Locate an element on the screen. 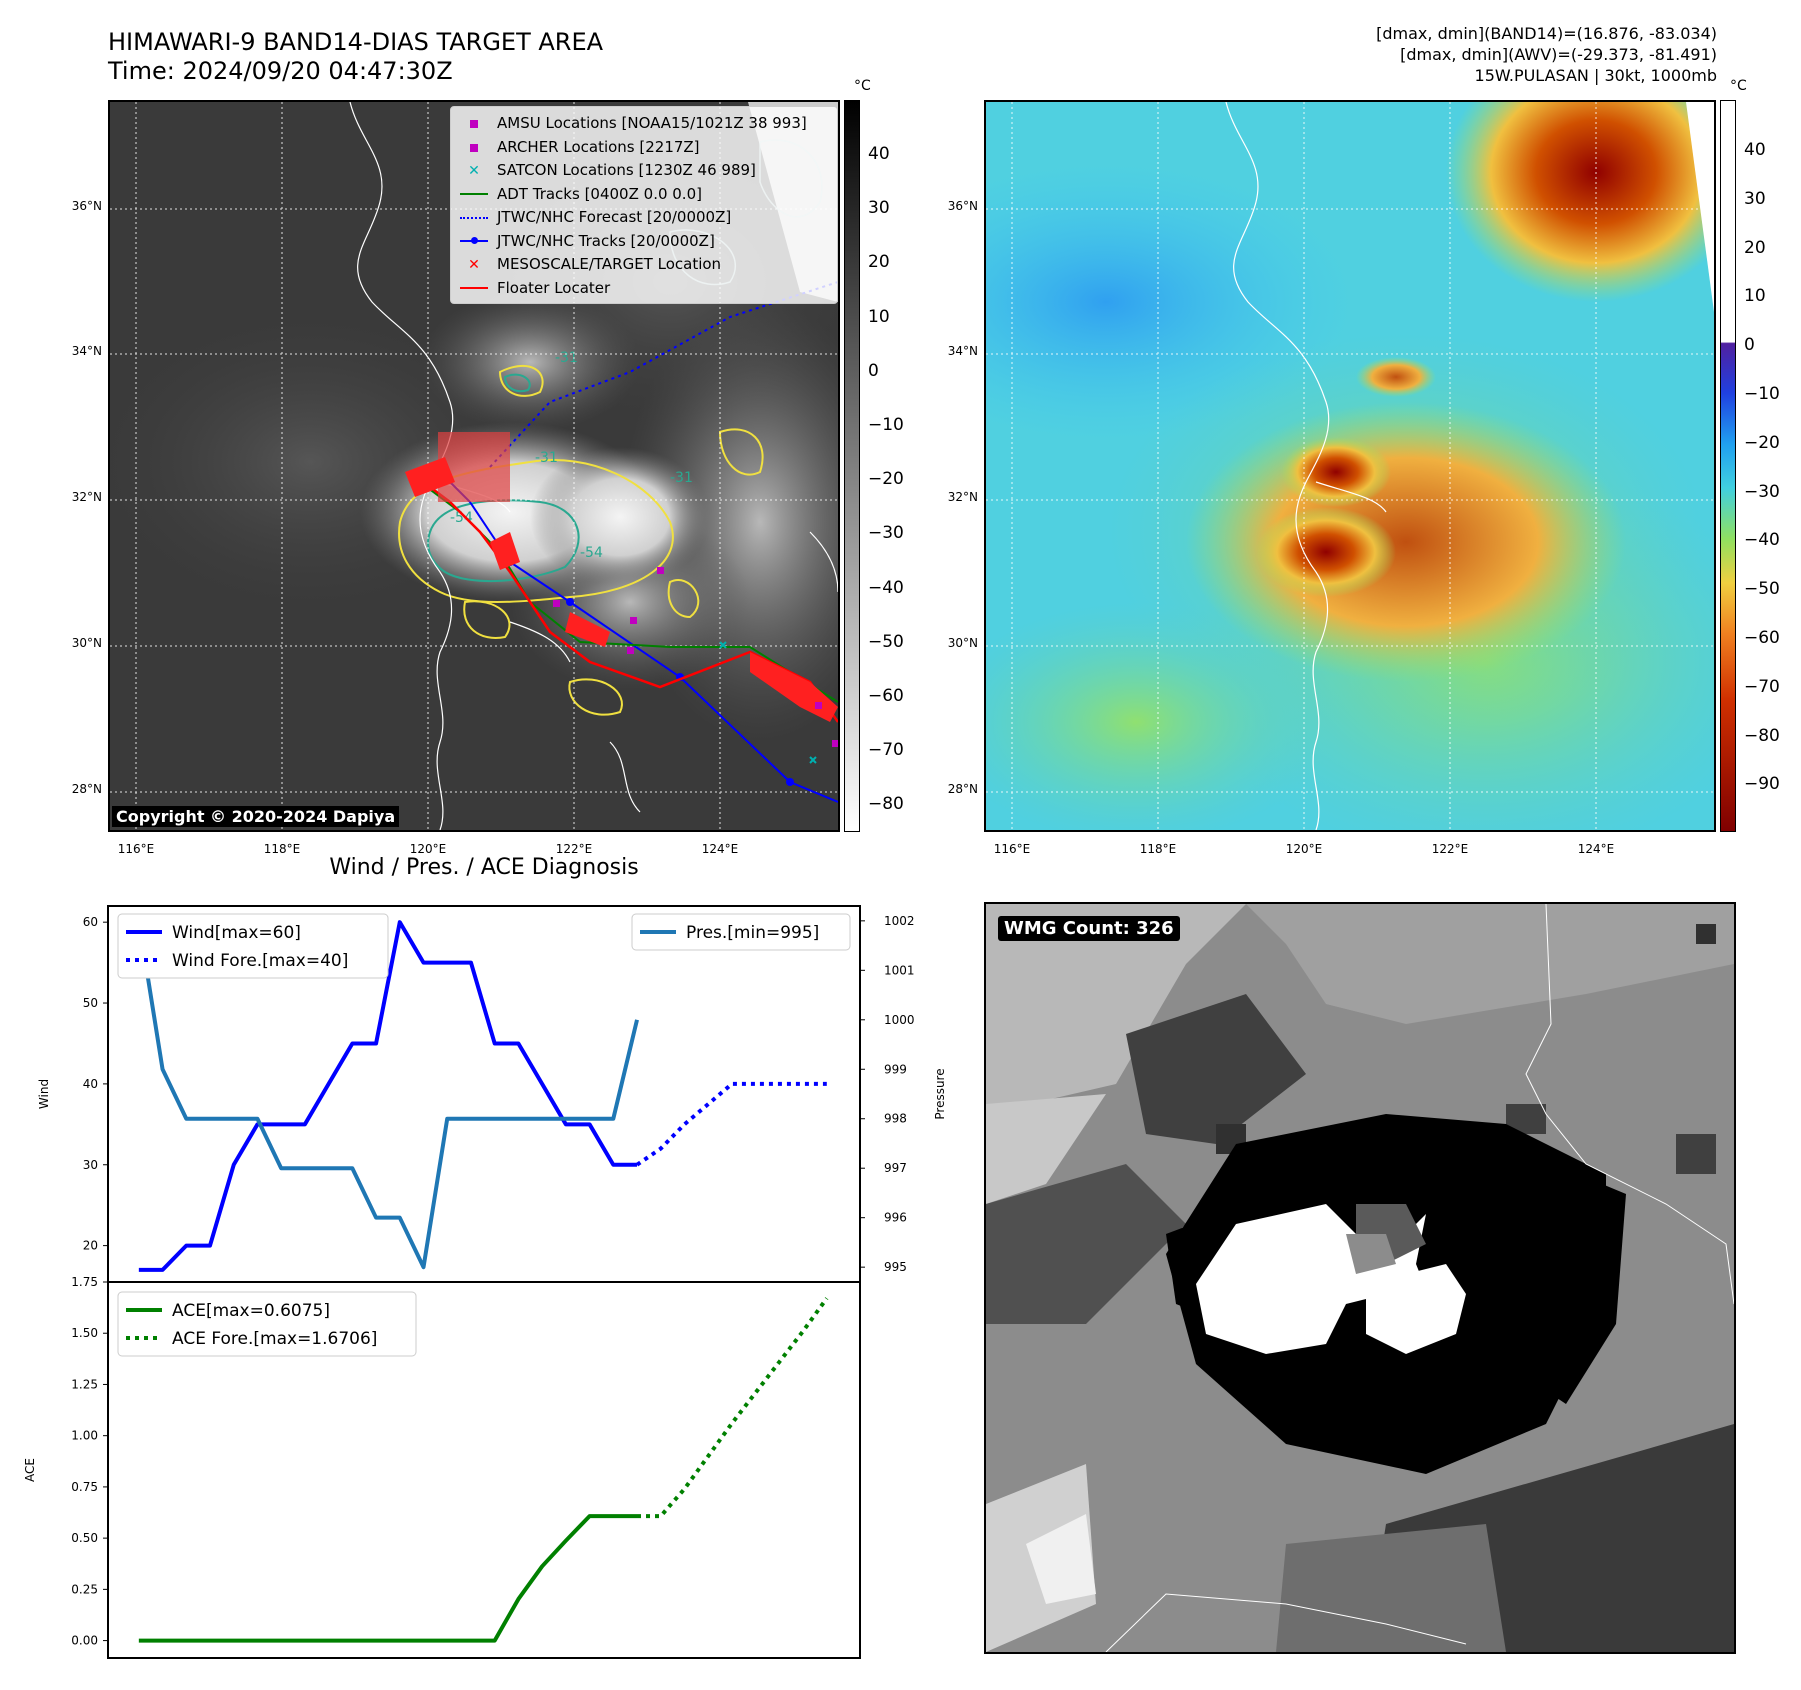 The height and width of the screenshot is (1690, 1801). legend-entry: AMSU Locations [NOAA15/1021Z 38 993] is located at coordinates (633, 123).